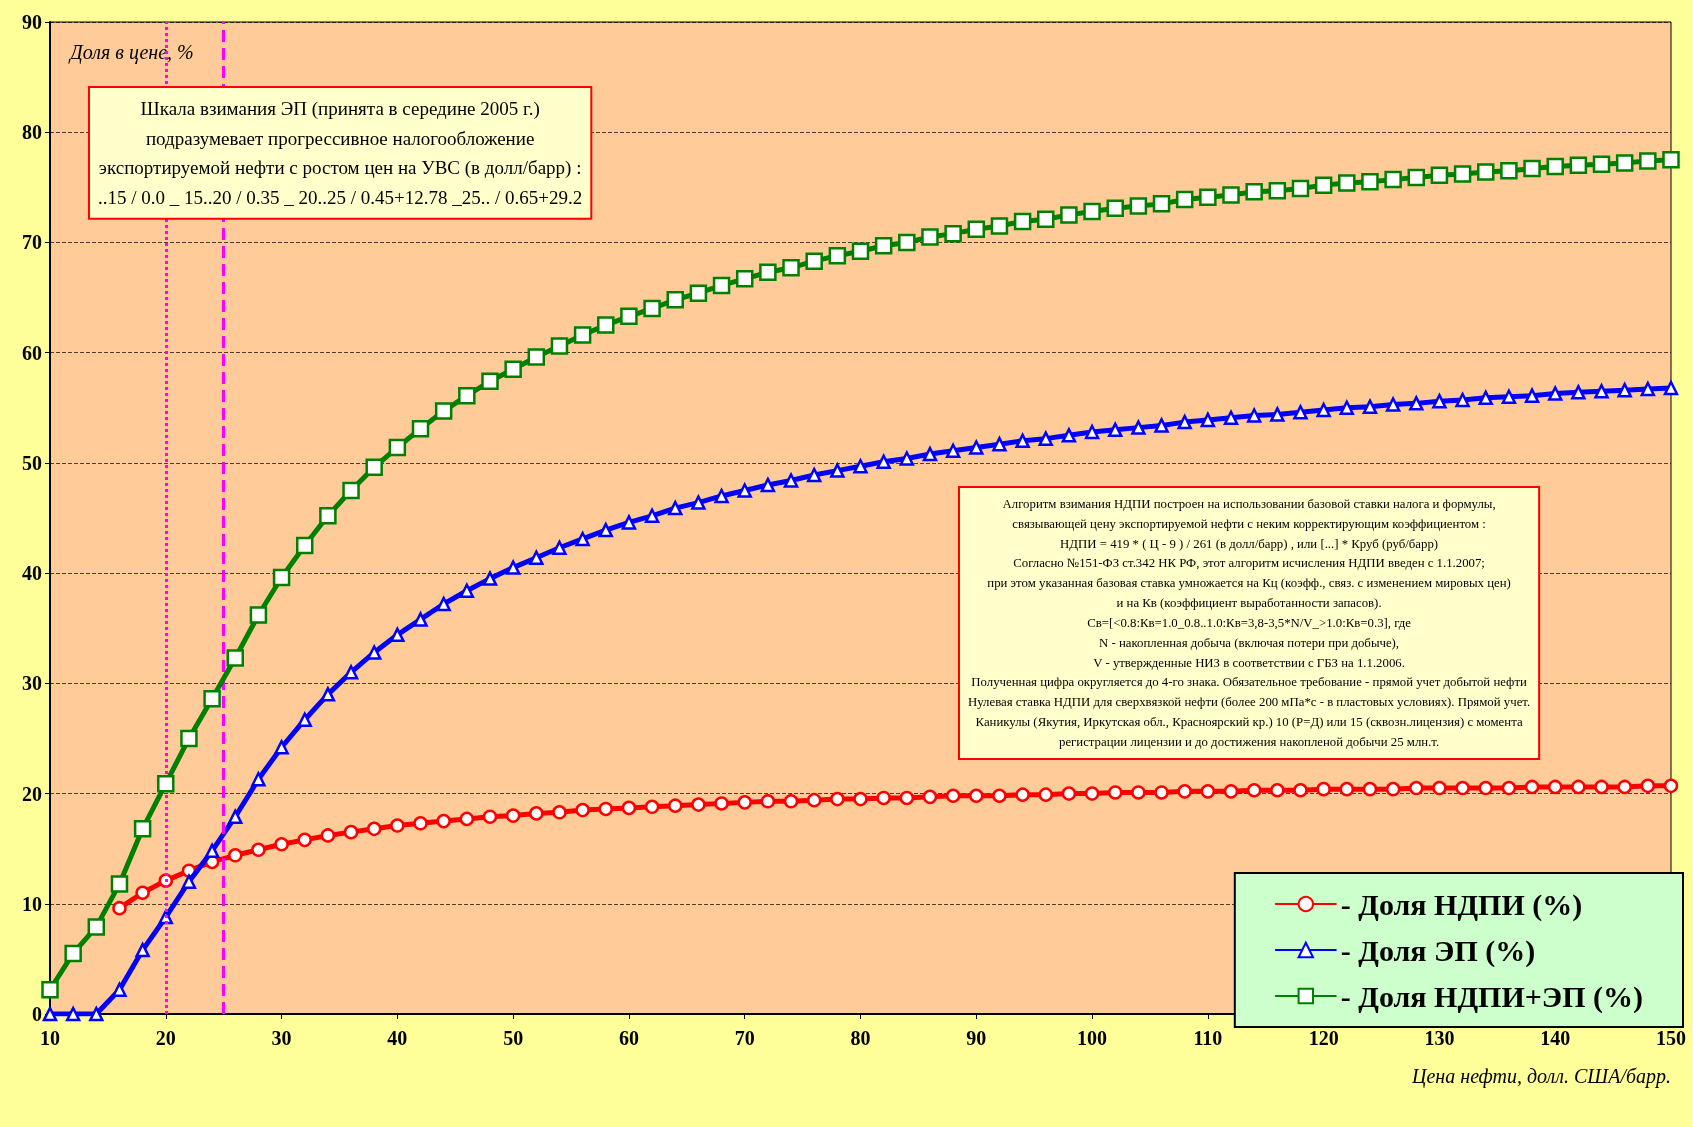 Image resolution: width=1693 pixels, height=1127 pixels. I want to click on y-tick-label: 60, so click(32, 352).